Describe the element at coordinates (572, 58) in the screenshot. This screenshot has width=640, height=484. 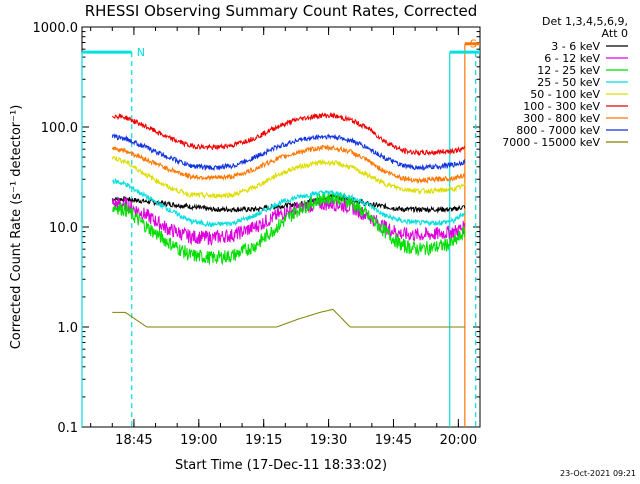
I see `legend-label: 6 - 12 keV` at that location.